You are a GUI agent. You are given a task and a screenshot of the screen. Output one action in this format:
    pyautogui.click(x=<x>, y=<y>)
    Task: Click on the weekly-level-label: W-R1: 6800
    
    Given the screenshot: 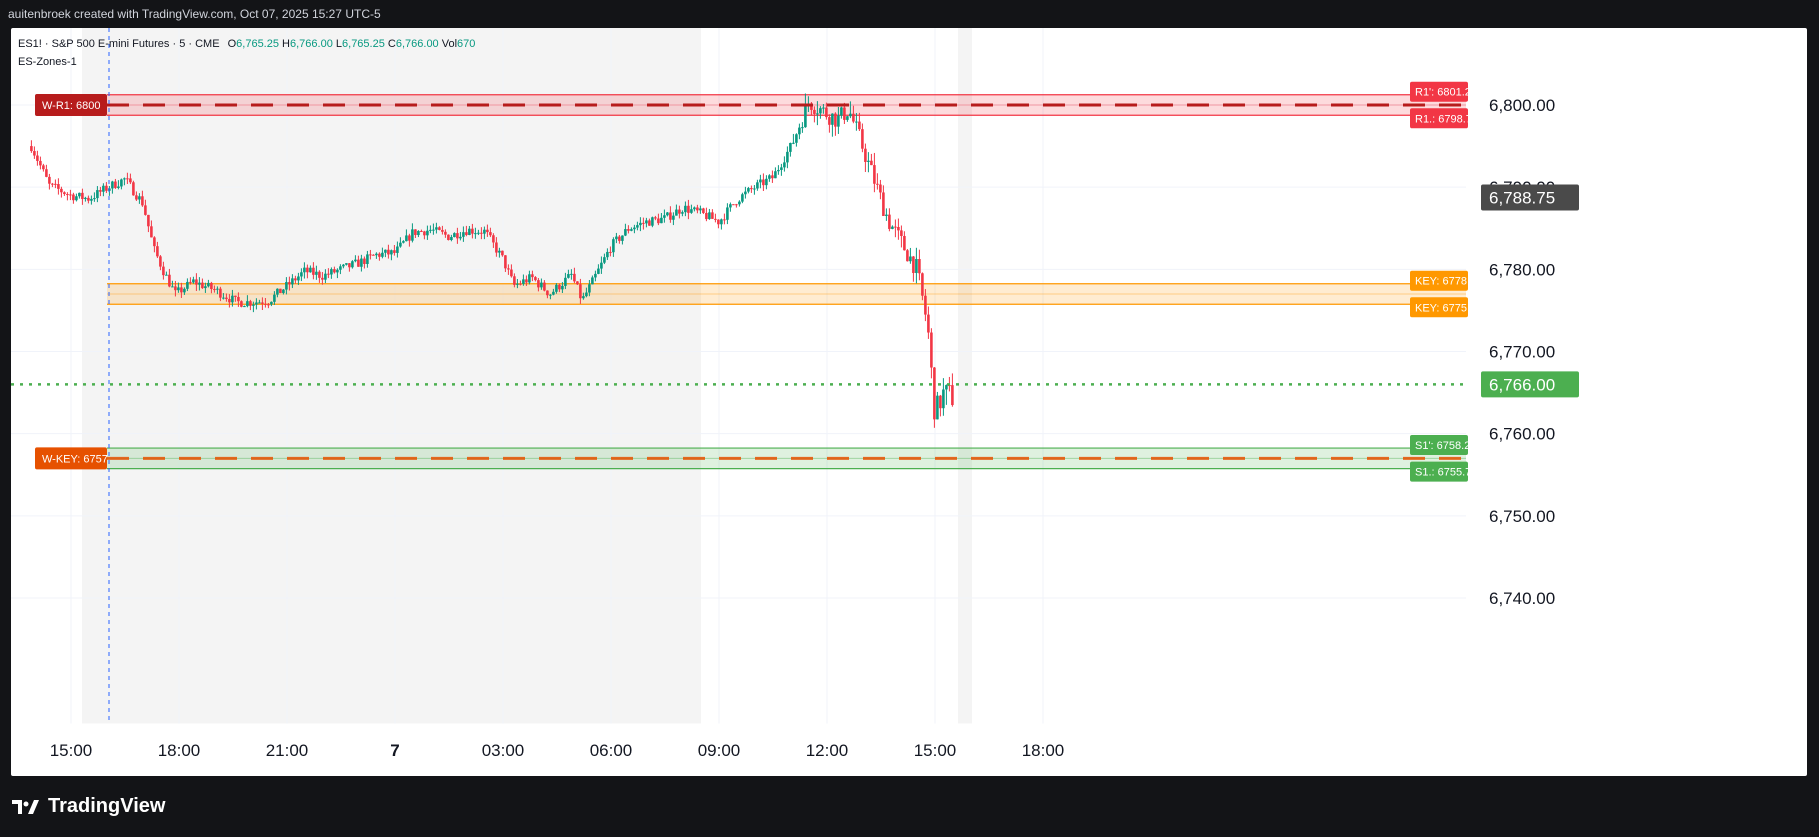 What is the action you would take?
    pyautogui.click(x=71, y=105)
    